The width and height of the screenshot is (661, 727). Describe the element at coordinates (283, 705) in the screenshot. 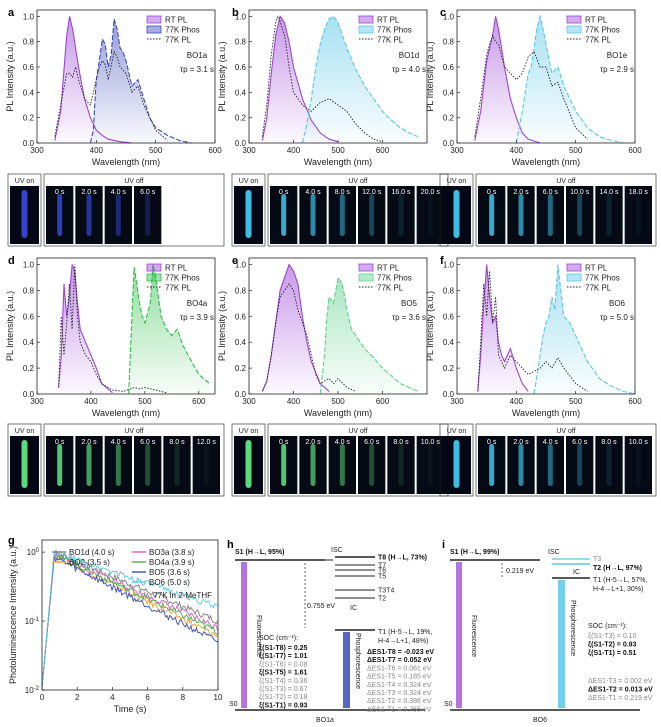

I see `soc-value: ξ(S1-T1) = 0.93` at that location.